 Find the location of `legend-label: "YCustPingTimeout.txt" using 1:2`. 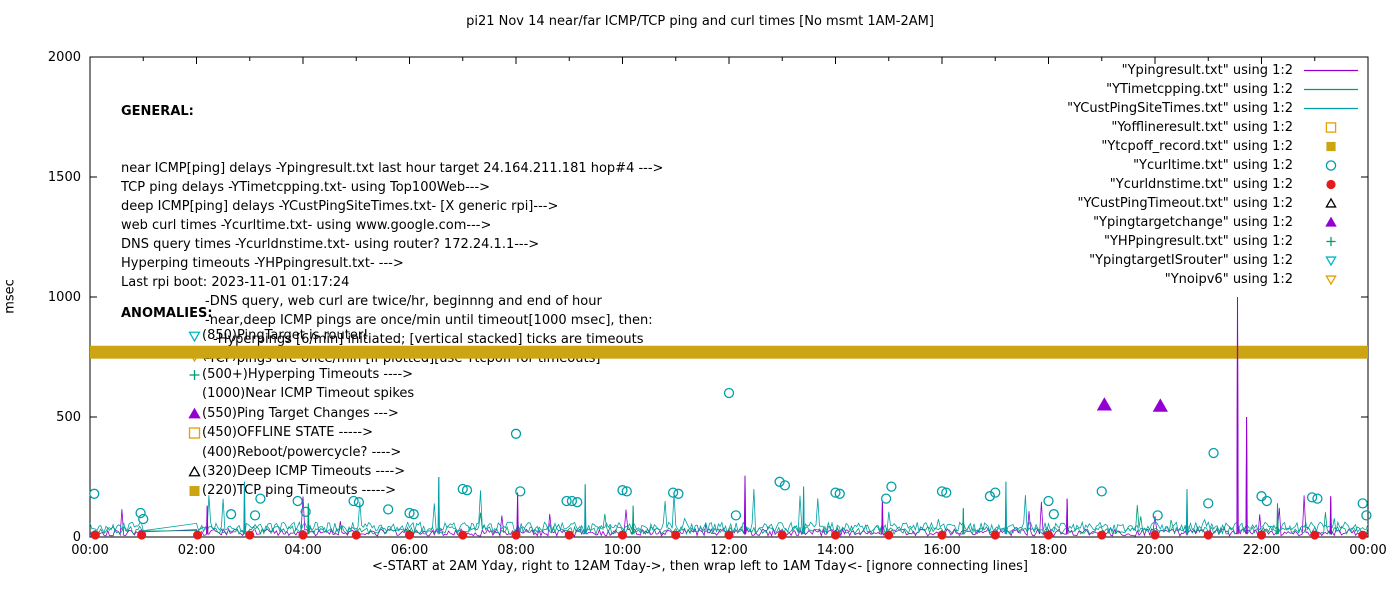

legend-label: "YCustPingTimeout.txt" using 1:2 is located at coordinates (1185, 203).